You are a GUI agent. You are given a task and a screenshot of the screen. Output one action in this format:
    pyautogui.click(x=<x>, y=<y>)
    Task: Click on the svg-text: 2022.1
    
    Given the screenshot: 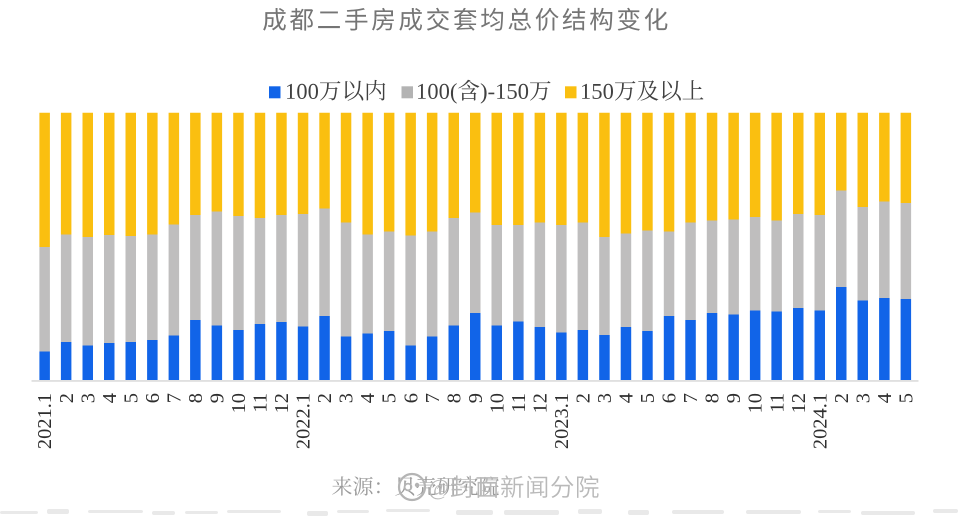 What is the action you would take?
    pyautogui.click(x=304, y=421)
    